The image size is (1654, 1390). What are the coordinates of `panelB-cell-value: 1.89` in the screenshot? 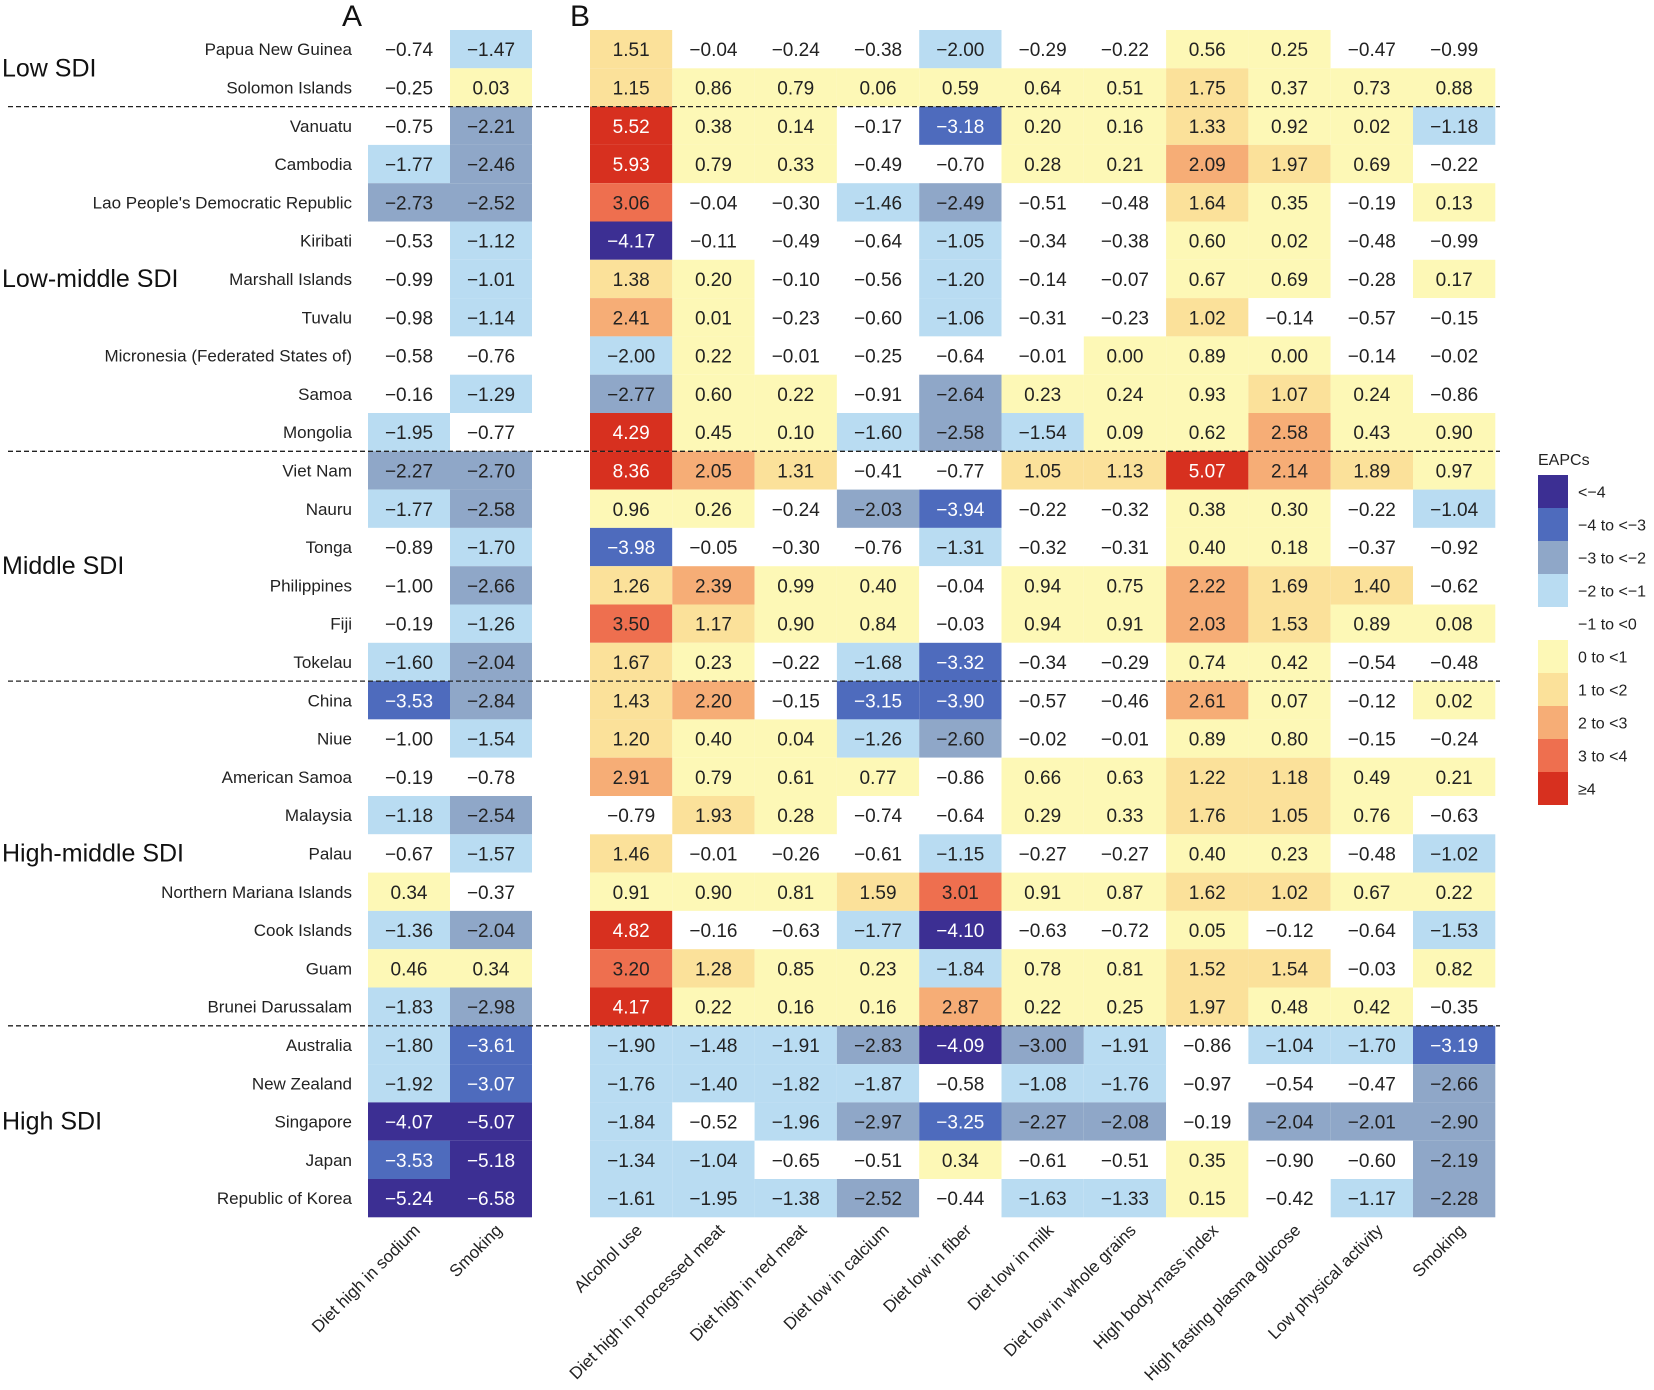 It's located at (1371, 471).